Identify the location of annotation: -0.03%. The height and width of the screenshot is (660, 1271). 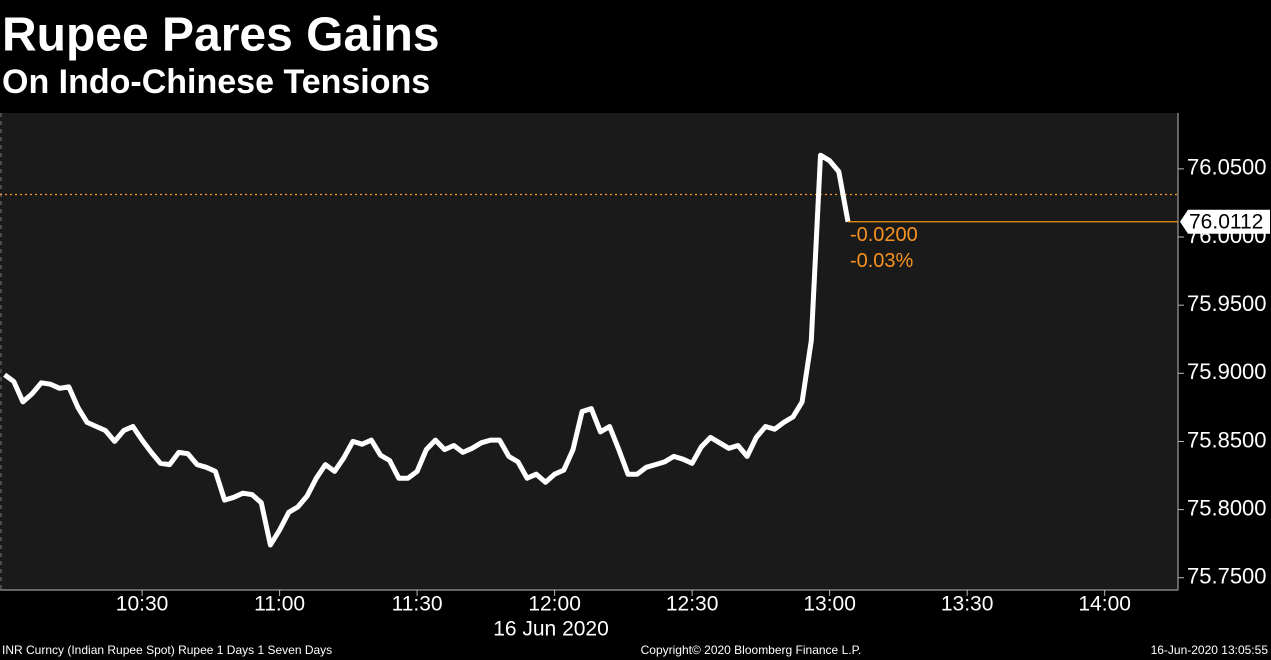
(882, 261).